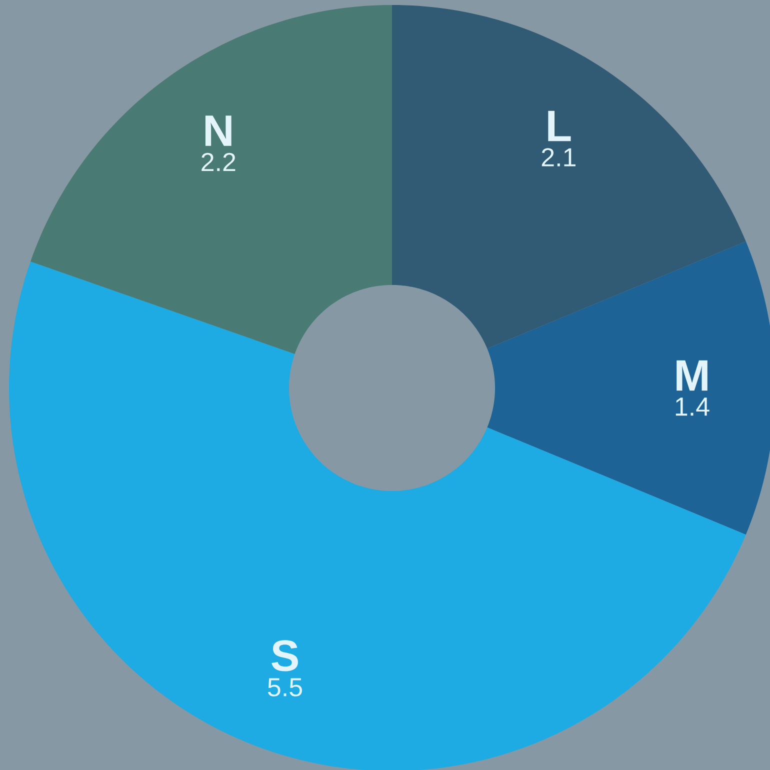 The width and height of the screenshot is (770, 770). I want to click on slice-label: N, so click(218, 131).